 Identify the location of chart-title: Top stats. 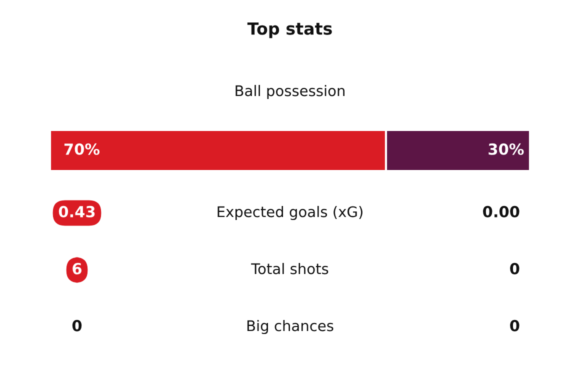
(289, 30).